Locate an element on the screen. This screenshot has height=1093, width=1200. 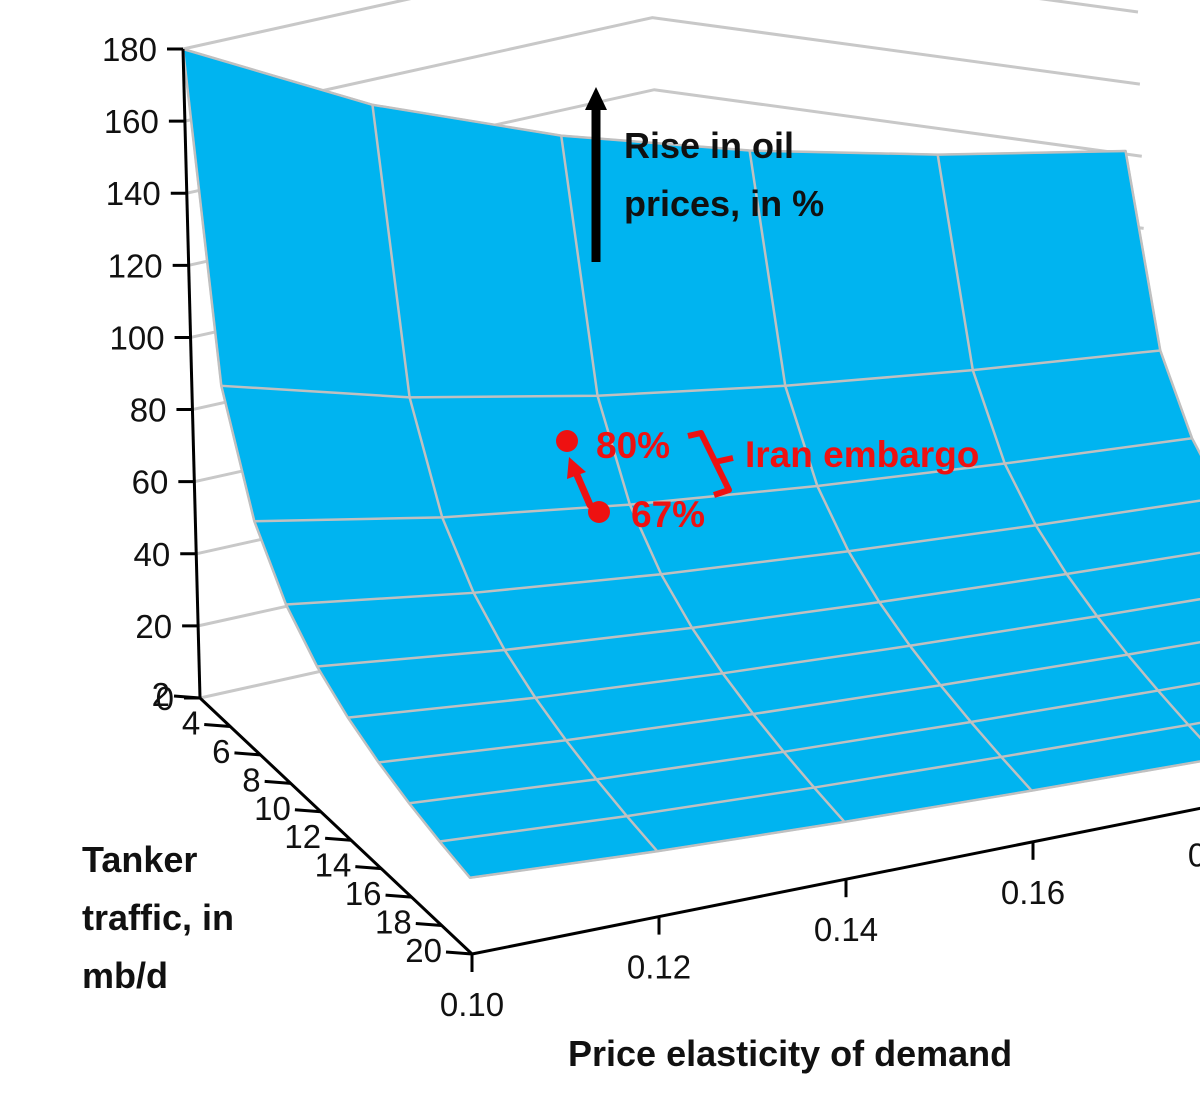
z-tick-label: 60 is located at coordinates (150, 482).